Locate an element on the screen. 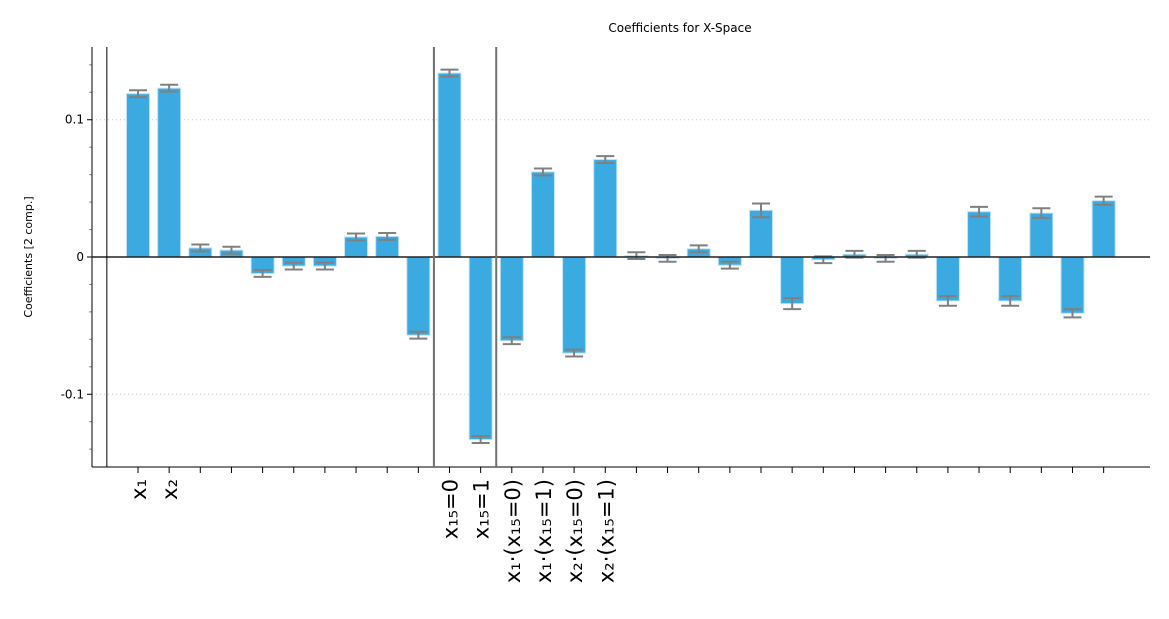  x-tick-label: x₂ is located at coordinates (170, 489).